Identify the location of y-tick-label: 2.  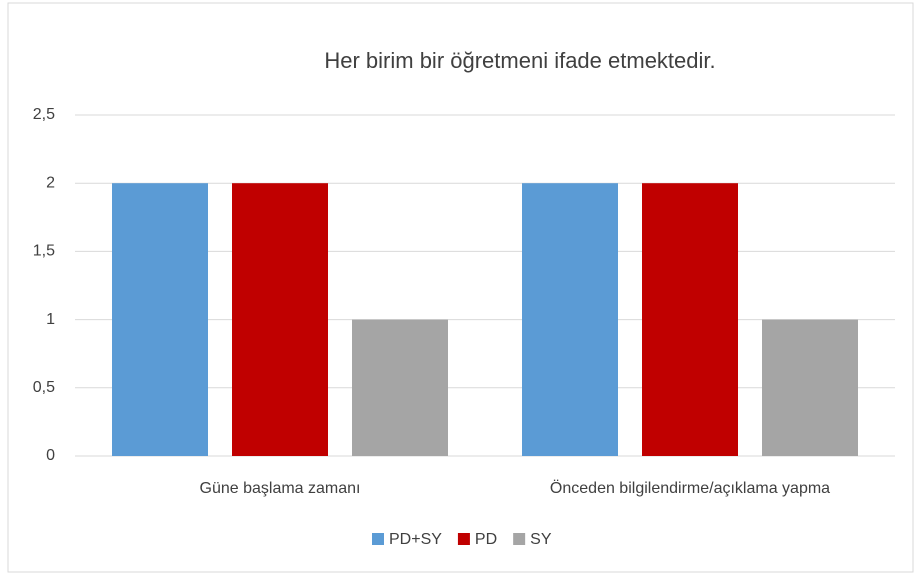
(50, 182).